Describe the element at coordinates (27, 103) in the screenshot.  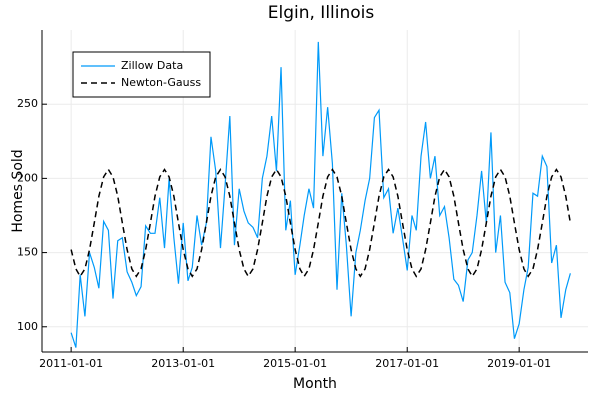
I see `y-tick-label: 250` at that location.